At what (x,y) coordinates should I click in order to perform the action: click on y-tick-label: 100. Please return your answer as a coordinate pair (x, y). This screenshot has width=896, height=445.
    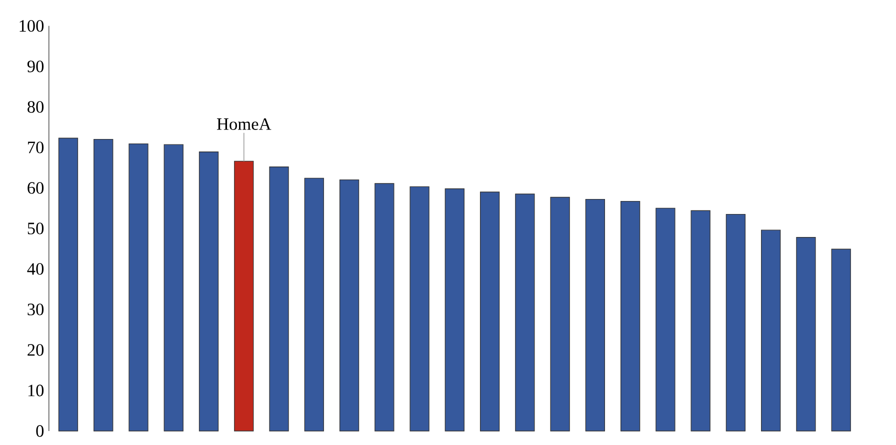
    Looking at the image, I should click on (32, 26).